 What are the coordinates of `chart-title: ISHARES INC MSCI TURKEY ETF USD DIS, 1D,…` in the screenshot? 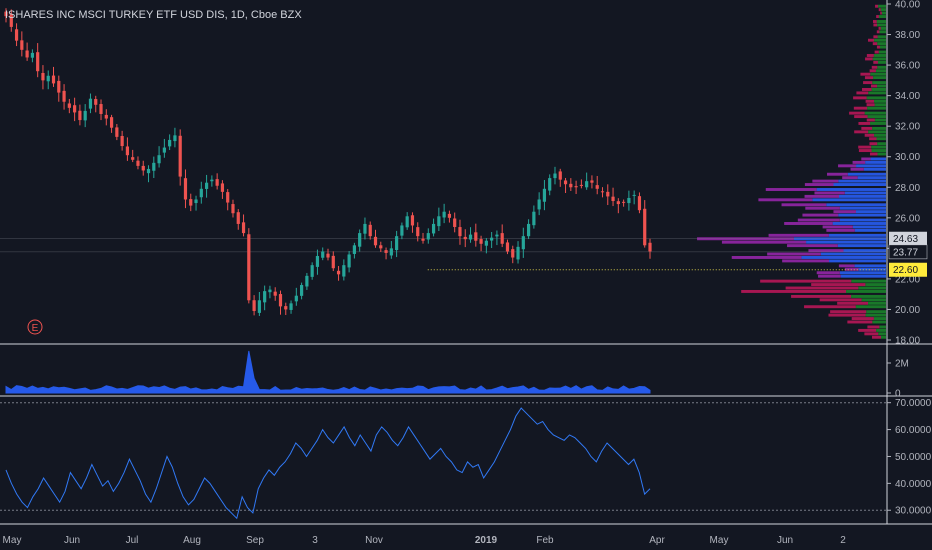 It's located at (153, 15).